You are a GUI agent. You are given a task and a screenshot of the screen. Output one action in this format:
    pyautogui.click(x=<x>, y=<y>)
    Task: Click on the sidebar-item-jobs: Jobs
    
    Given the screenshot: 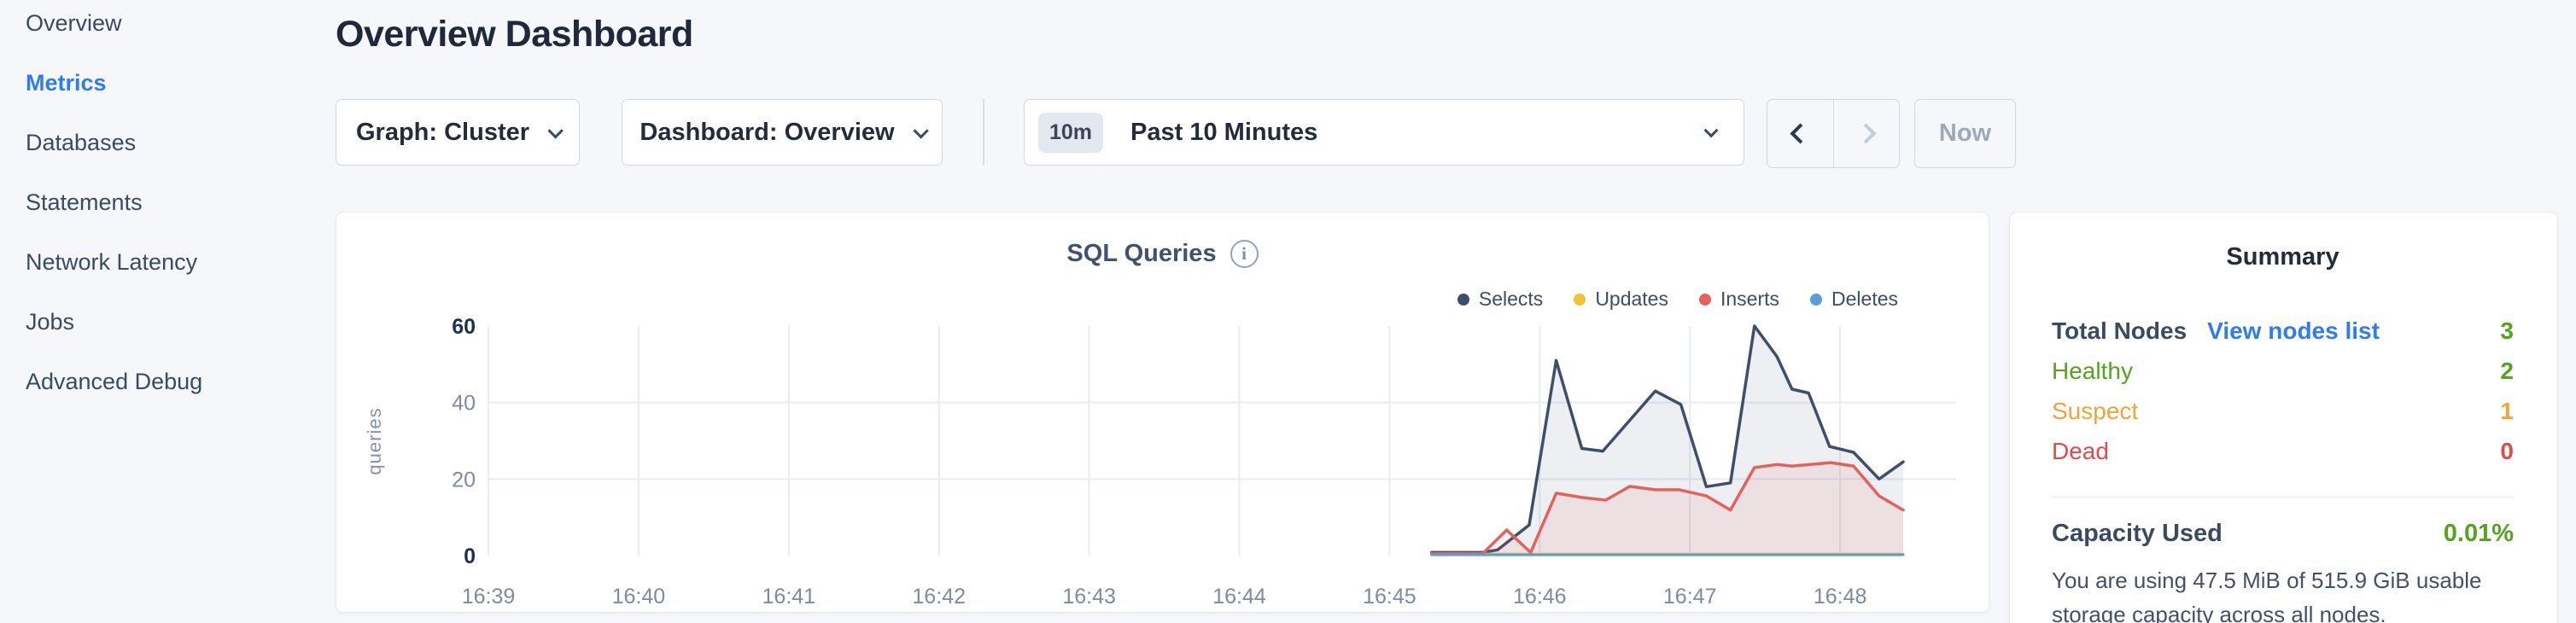 What is the action you would take?
    pyautogui.click(x=50, y=322)
    